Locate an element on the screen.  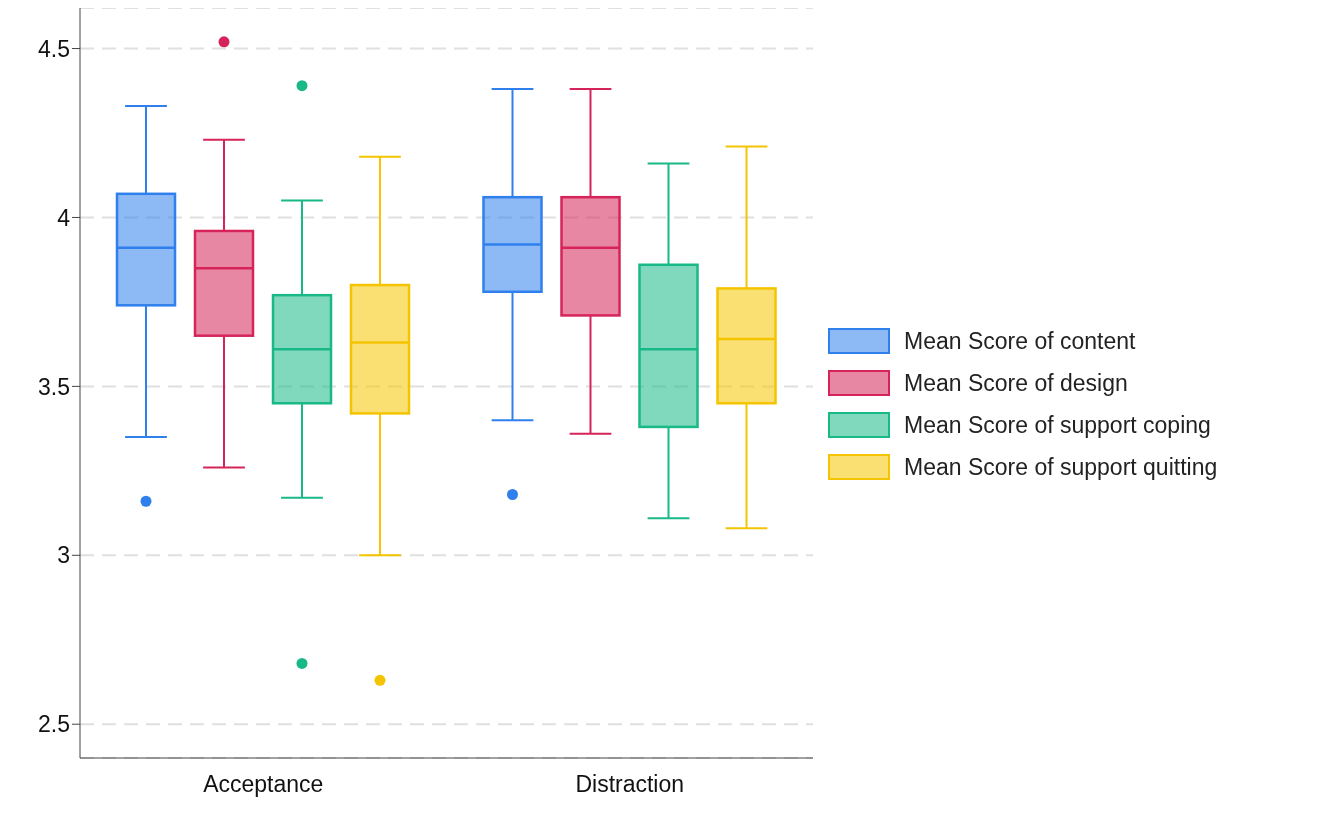
y-tick-label: 2.5 is located at coordinates (54, 724).